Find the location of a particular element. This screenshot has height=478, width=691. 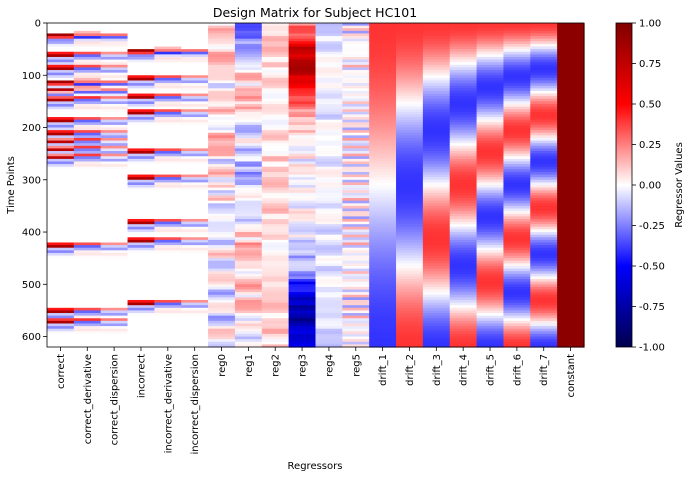

y-tick-label: 100 is located at coordinates (31, 76).